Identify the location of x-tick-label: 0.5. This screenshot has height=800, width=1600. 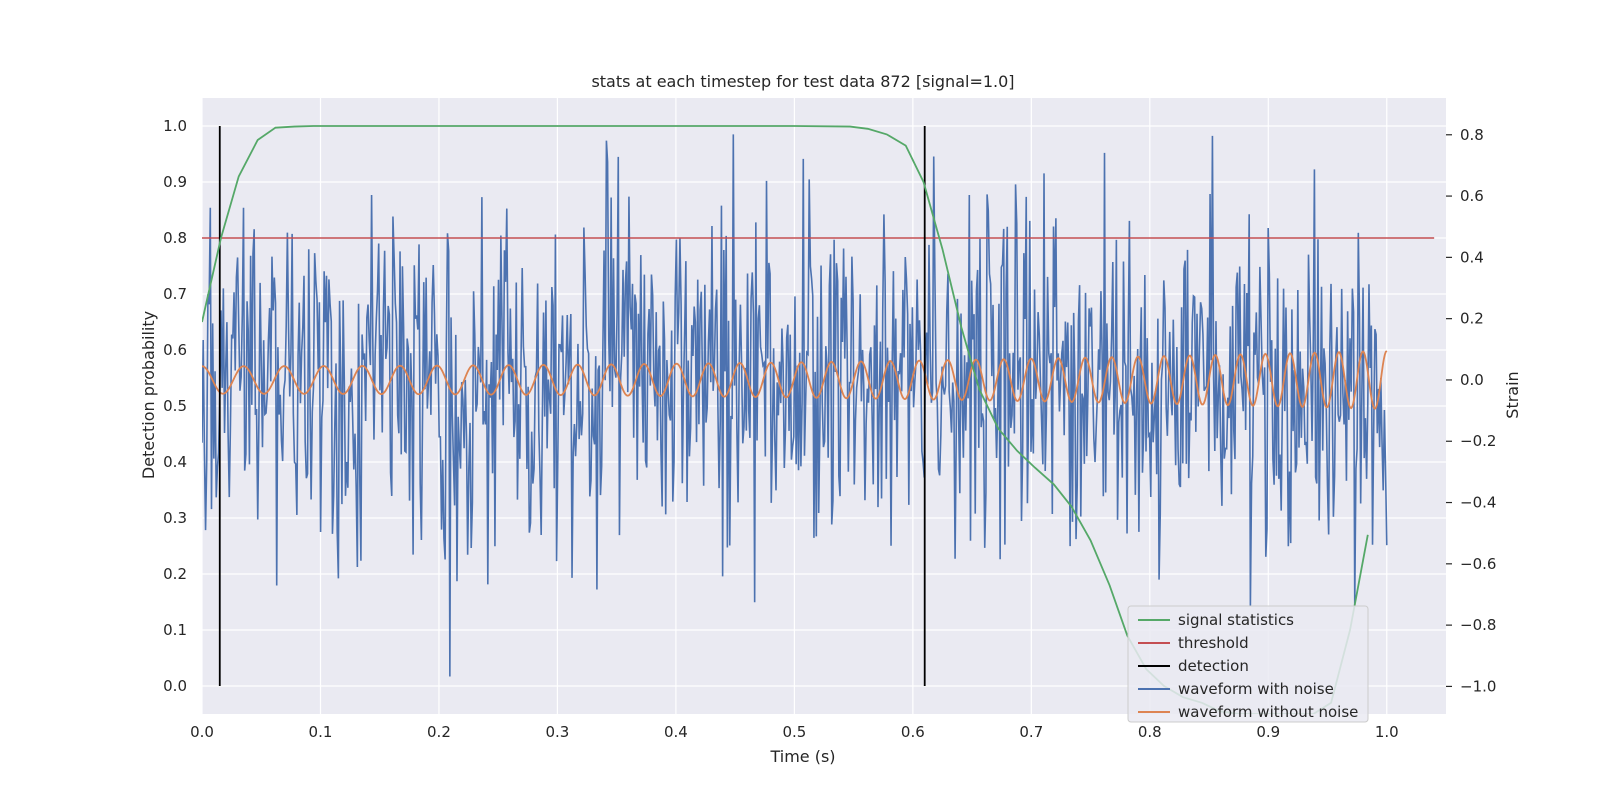
(794, 732).